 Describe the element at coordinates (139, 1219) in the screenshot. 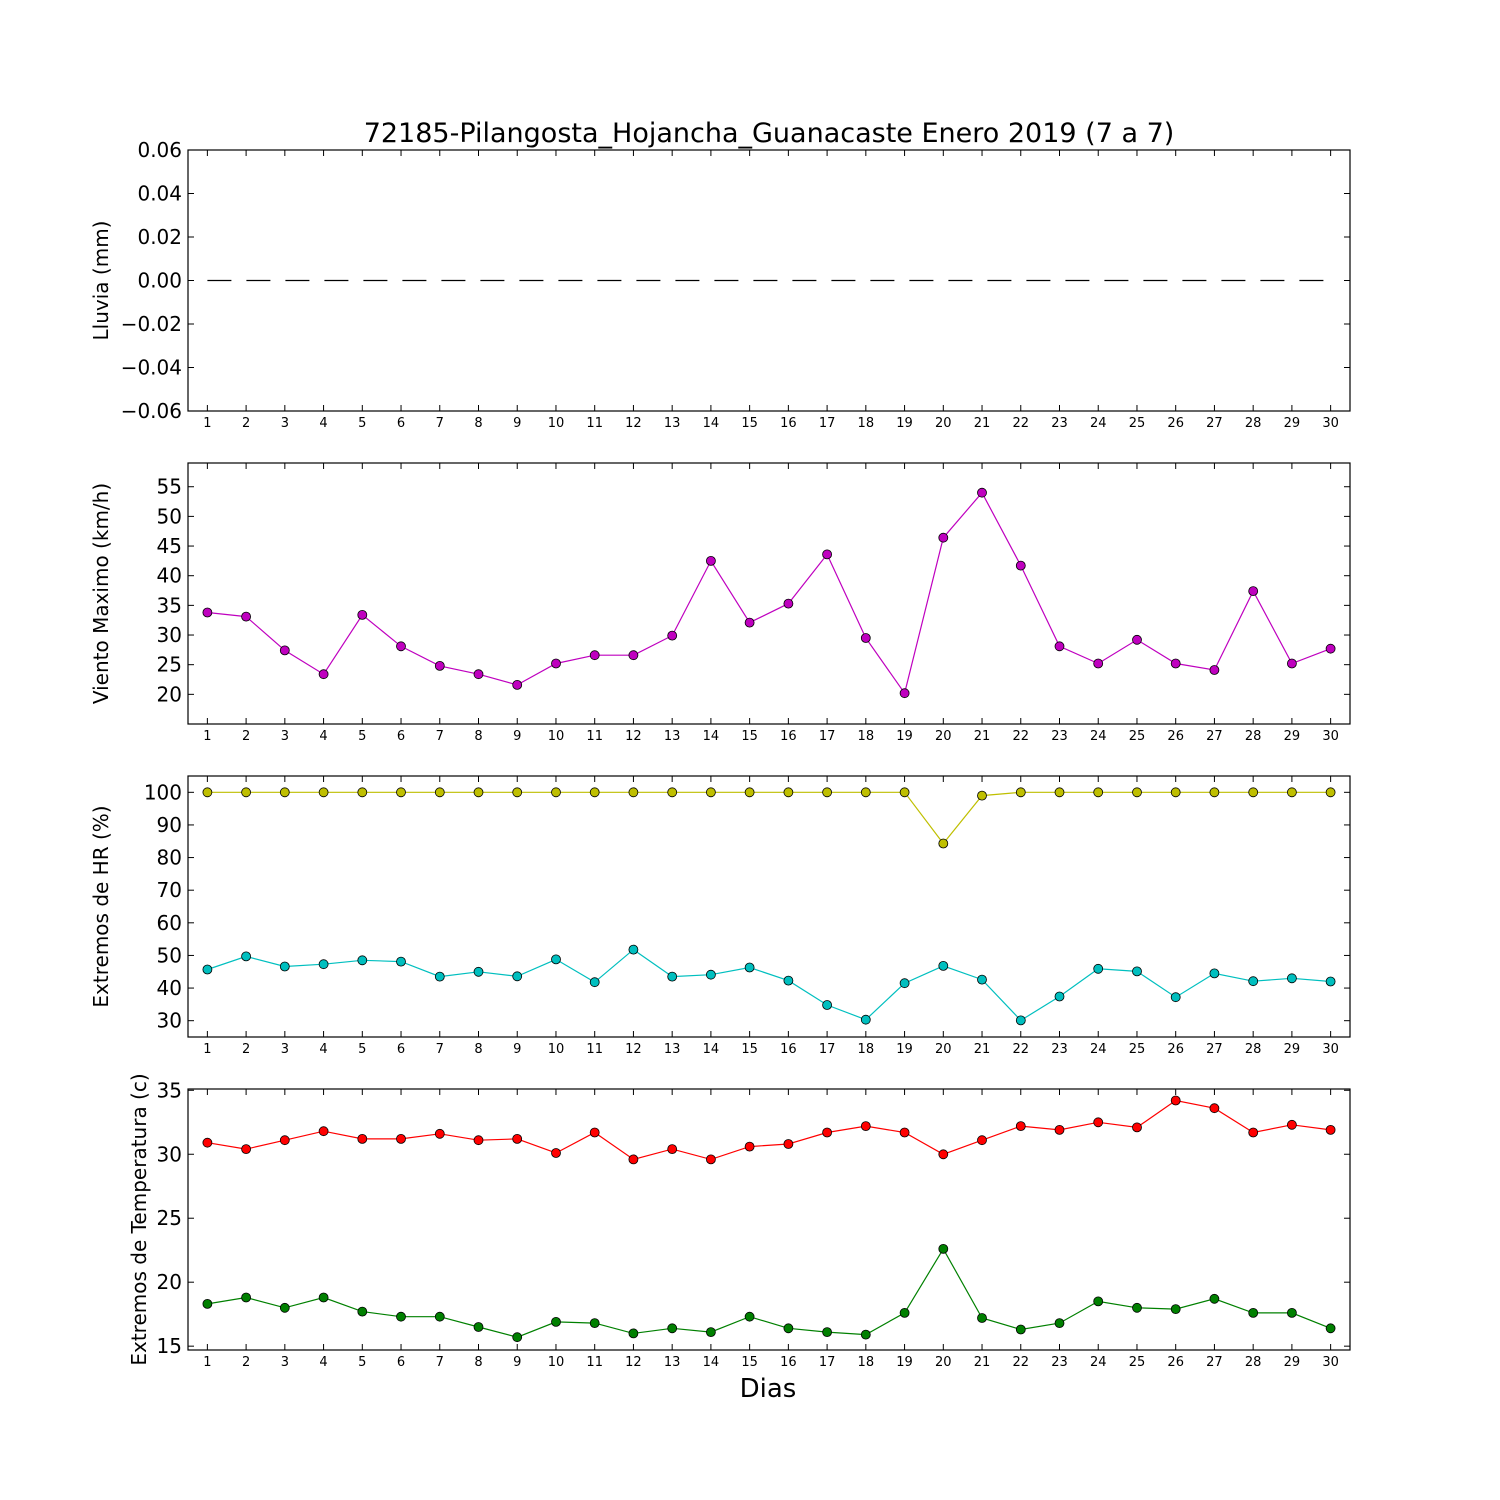

I see `y-axis-label: Extremos de Temperatura (c)` at that location.